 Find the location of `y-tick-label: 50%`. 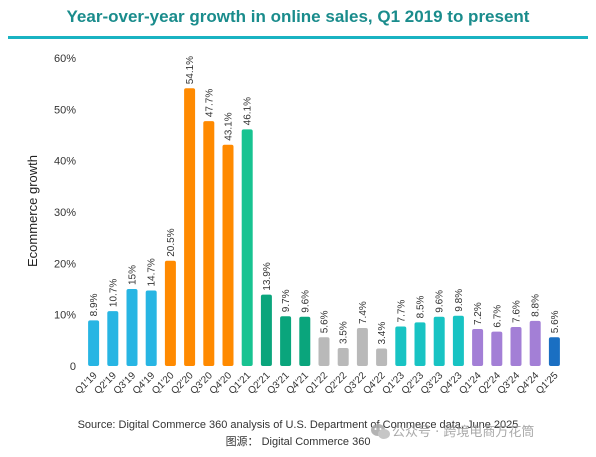

y-tick-label: 50% is located at coordinates (65, 110).